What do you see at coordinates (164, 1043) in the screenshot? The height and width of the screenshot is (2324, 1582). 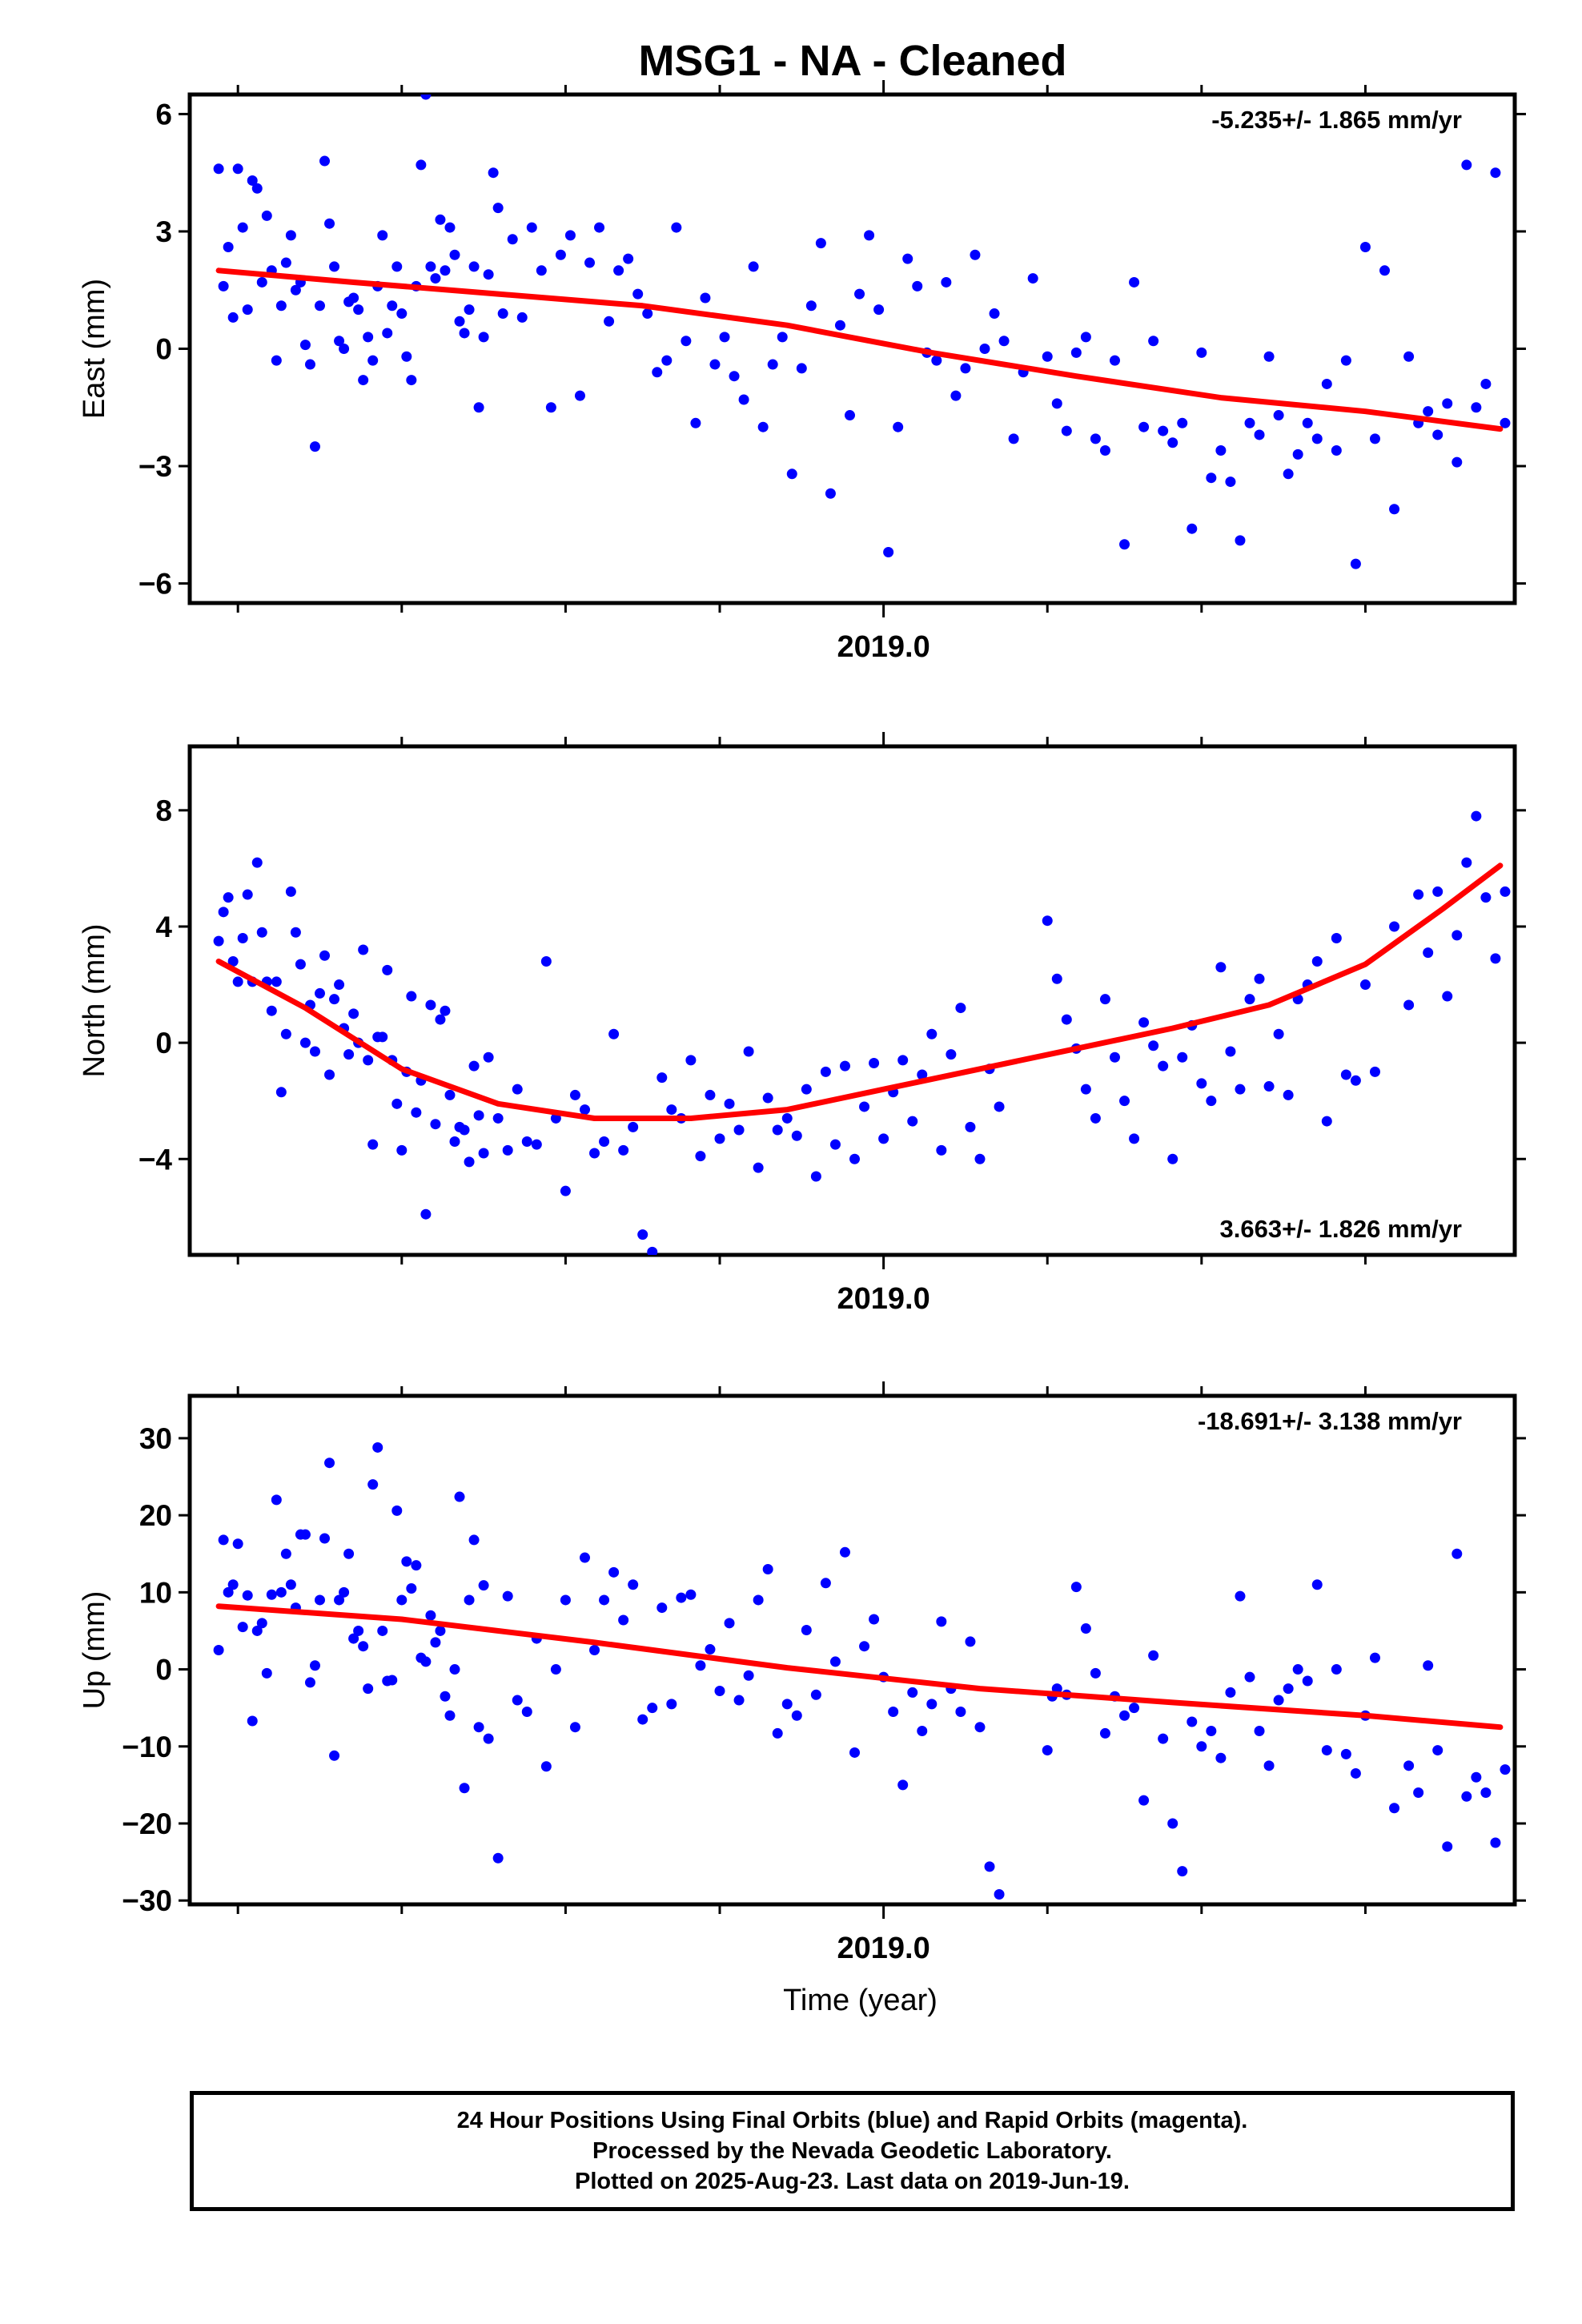 I see `north-y-tick-label: 0` at bounding box center [164, 1043].